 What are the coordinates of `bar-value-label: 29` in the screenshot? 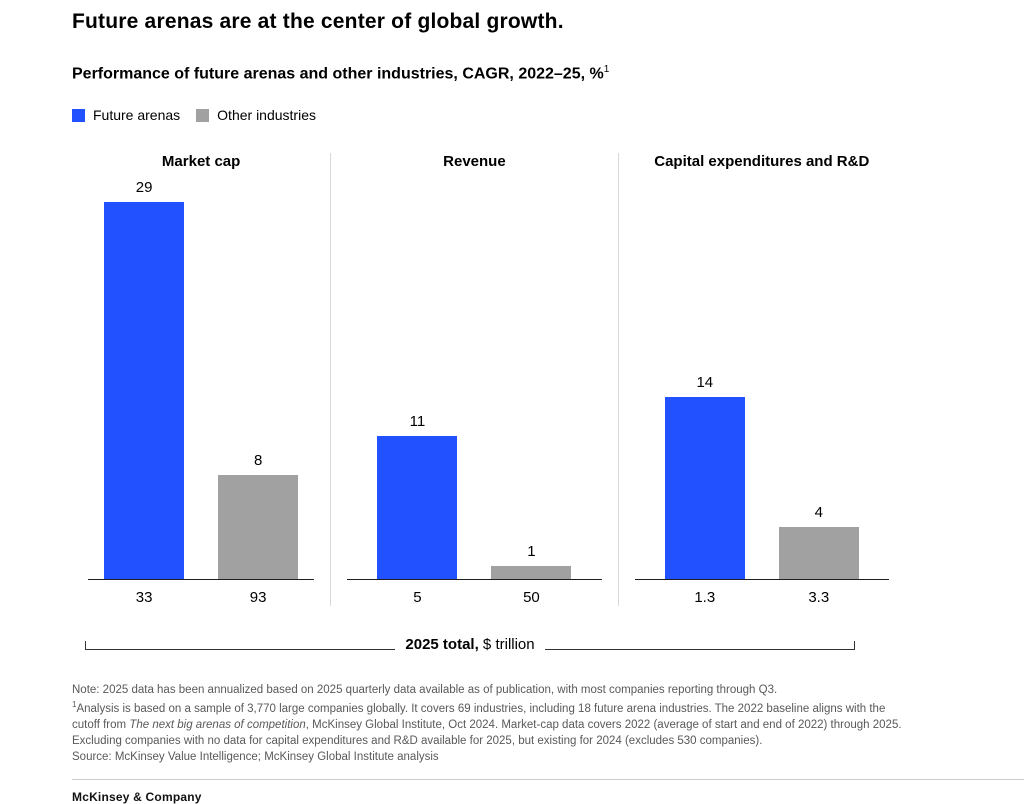 It's located at (144, 188).